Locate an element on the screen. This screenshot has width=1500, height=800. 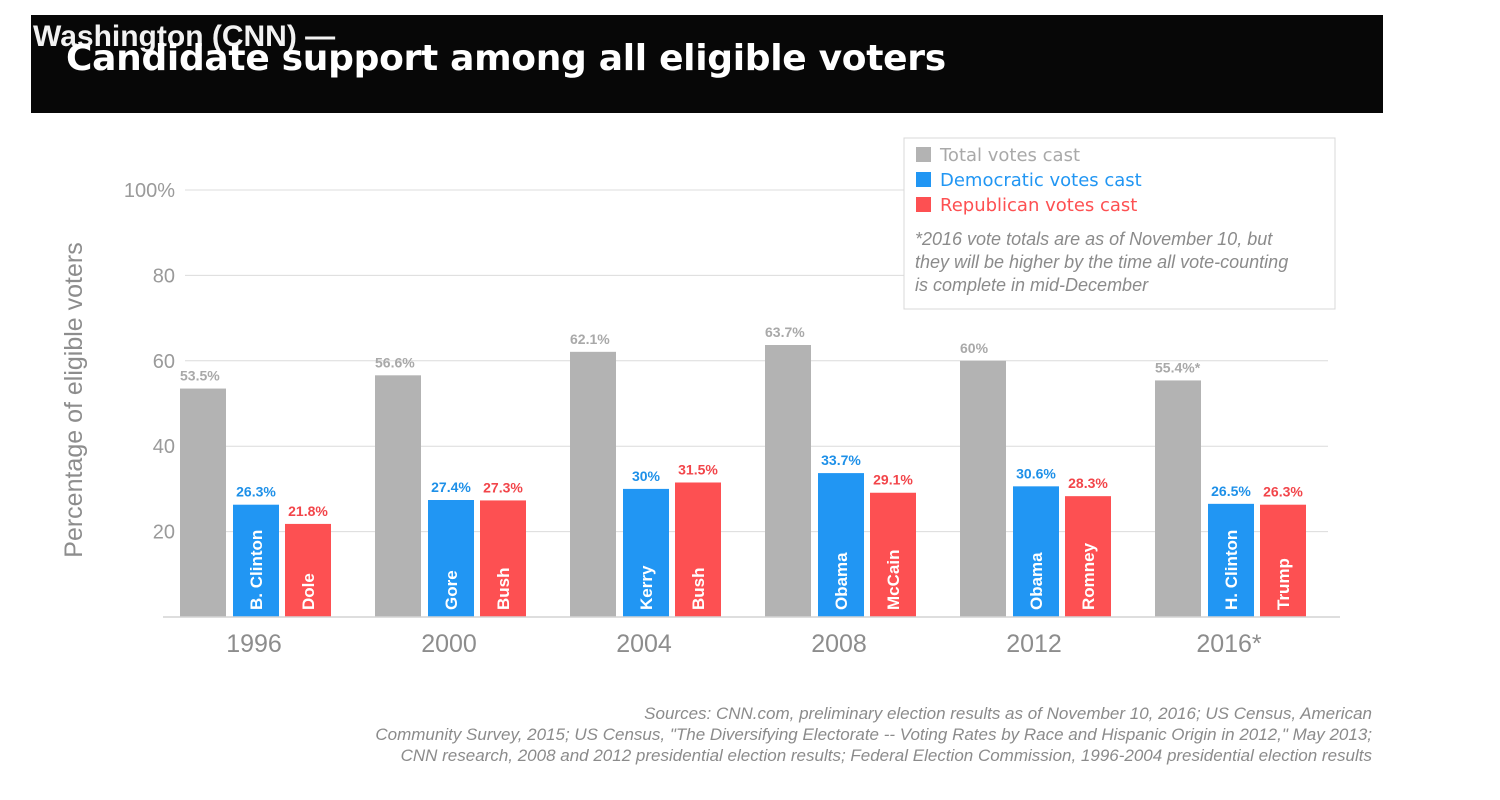
title-banner is located at coordinates (707, 64).